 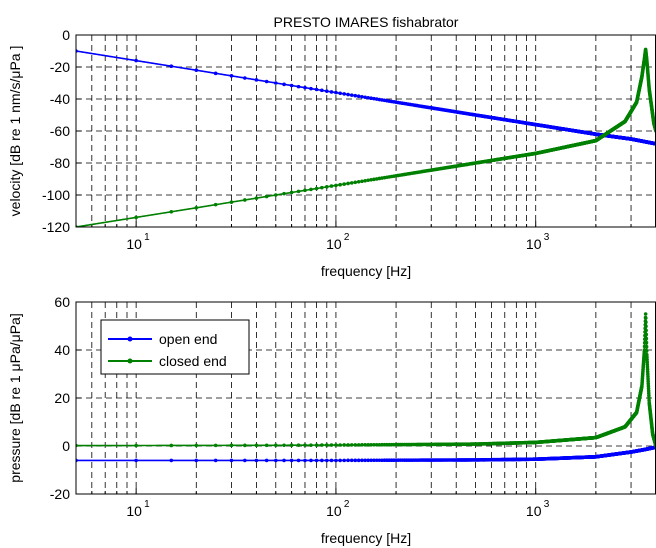 I want to click on velocity-x-tick-exponent: 3, so click(x=547, y=237).